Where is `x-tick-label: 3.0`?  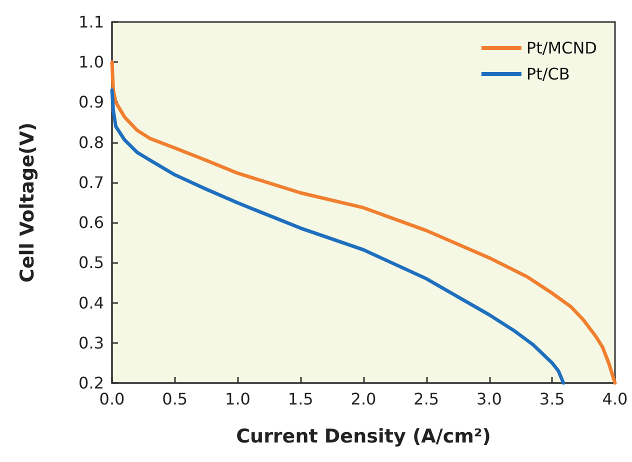 x-tick-label: 3.0 is located at coordinates (489, 399).